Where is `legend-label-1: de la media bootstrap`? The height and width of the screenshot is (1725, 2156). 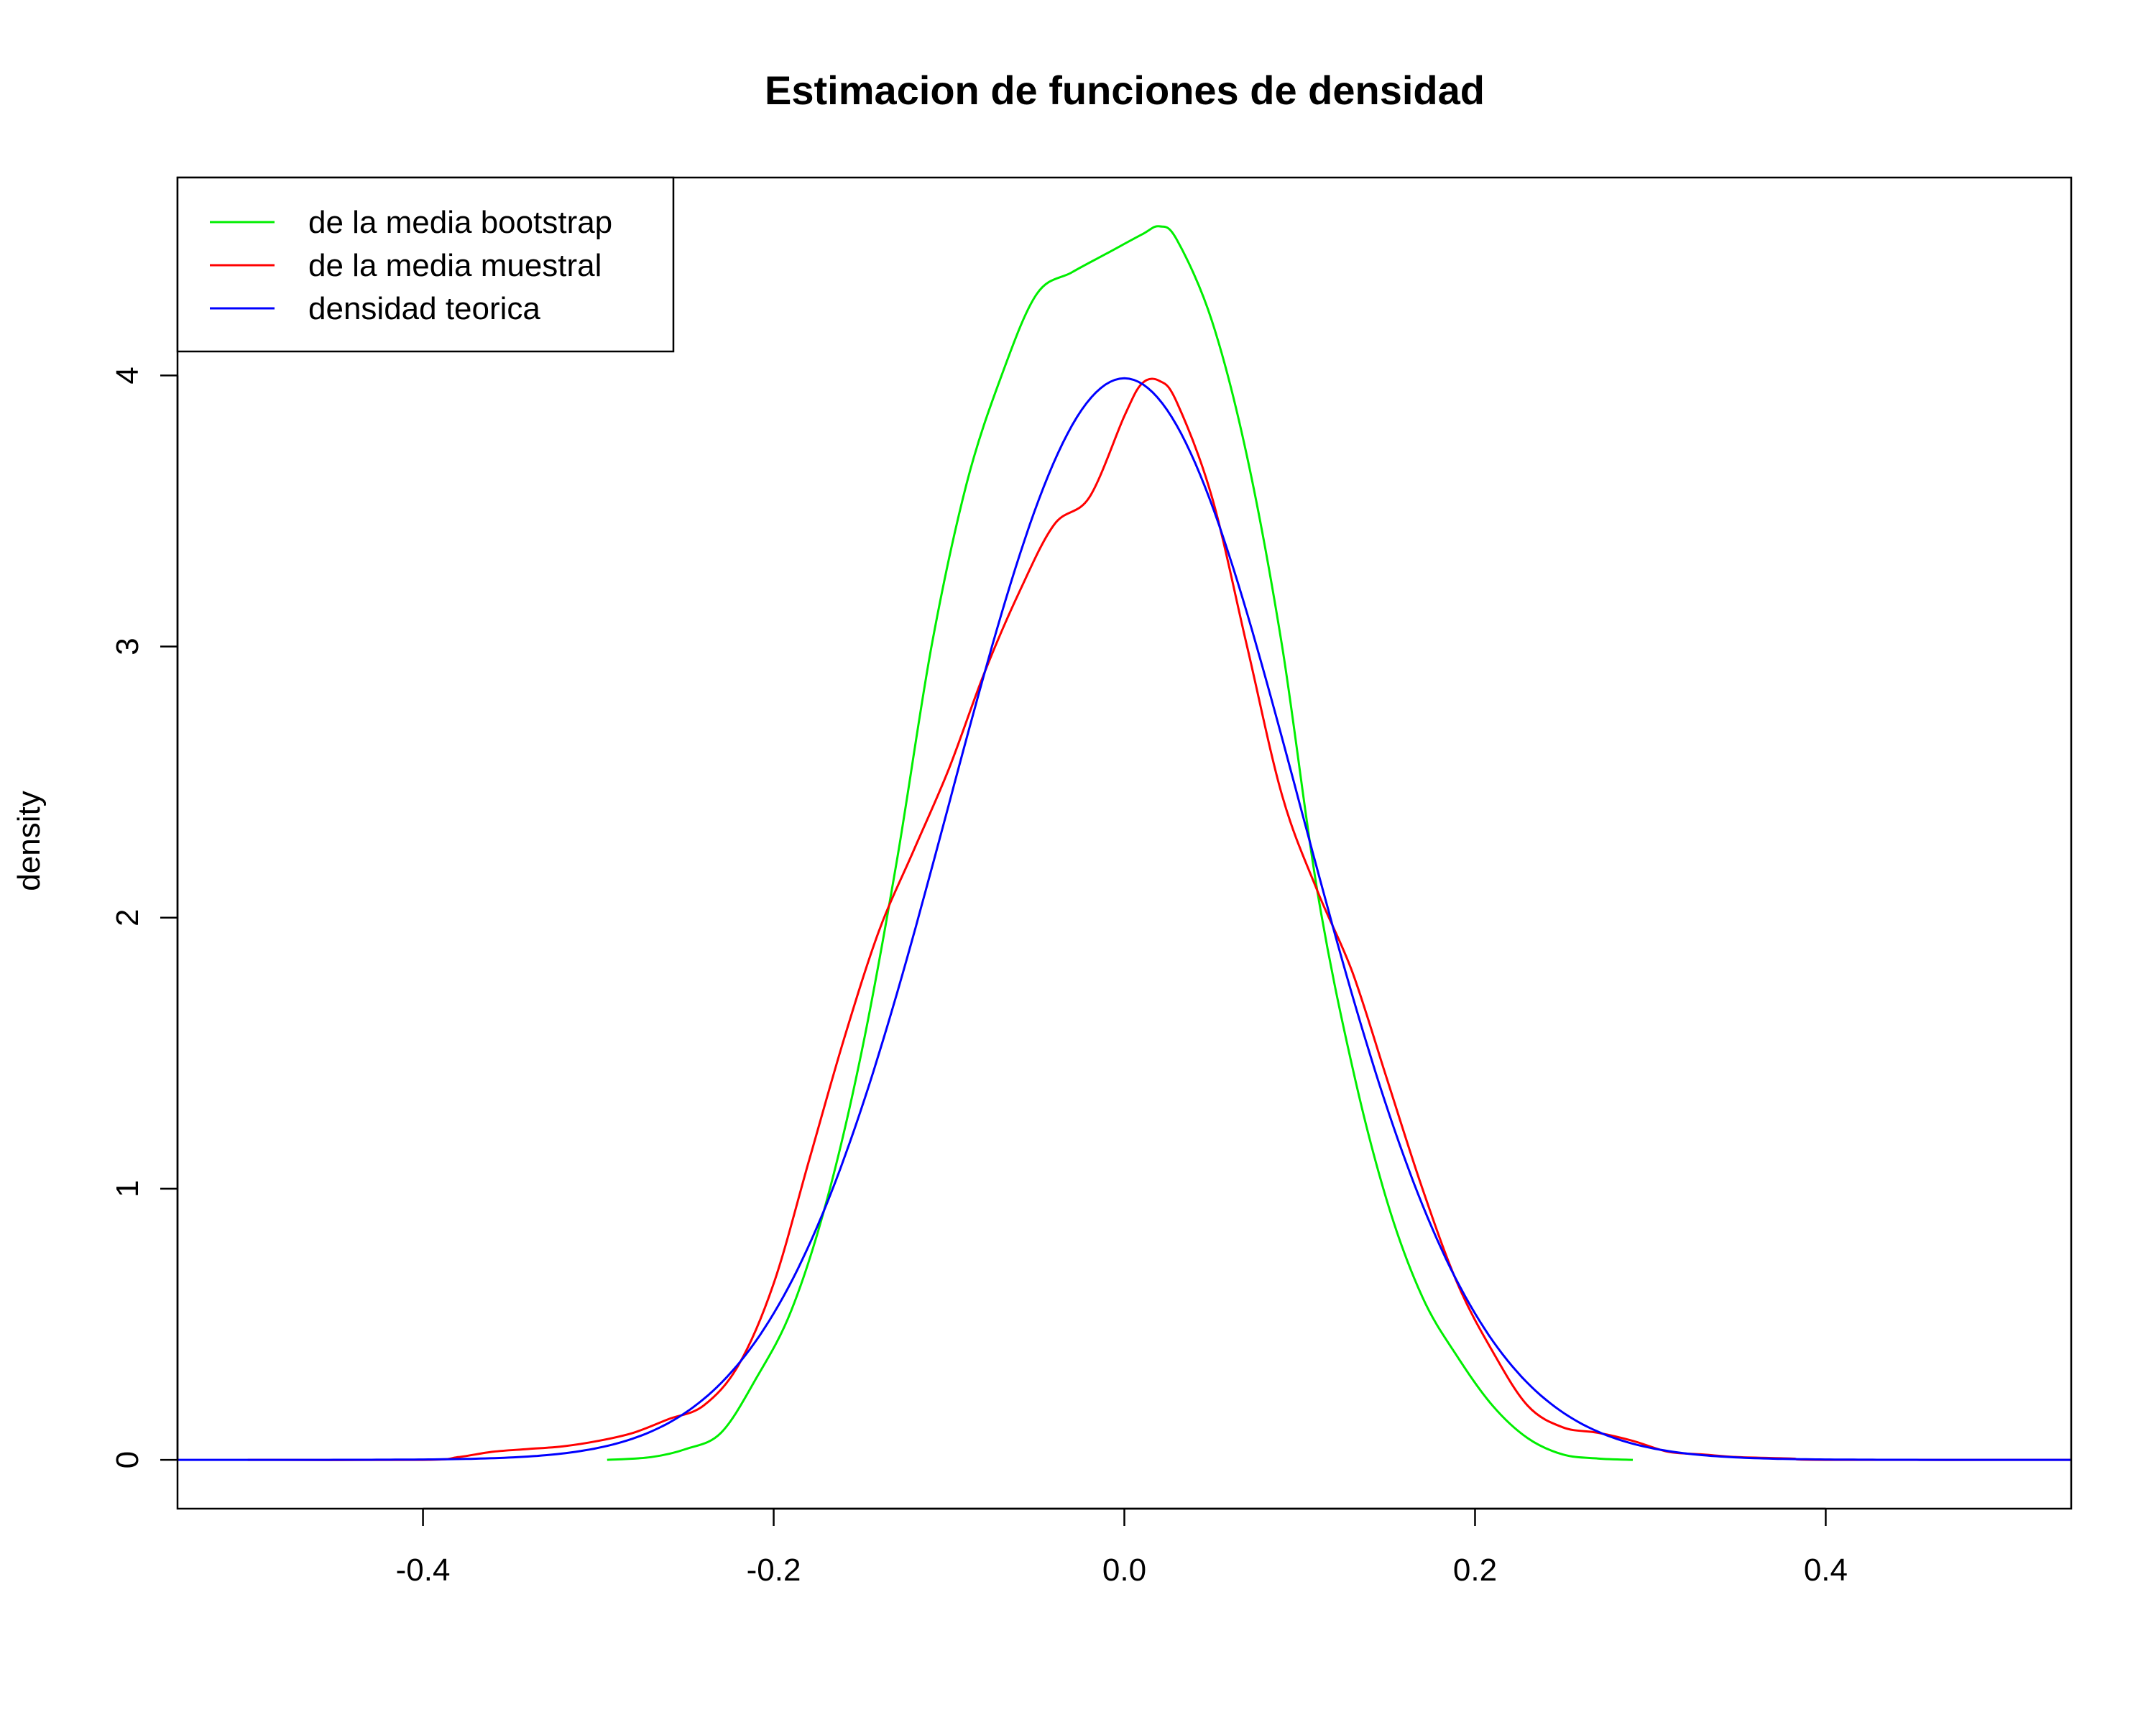 legend-label-1: de la media bootstrap is located at coordinates (460, 222).